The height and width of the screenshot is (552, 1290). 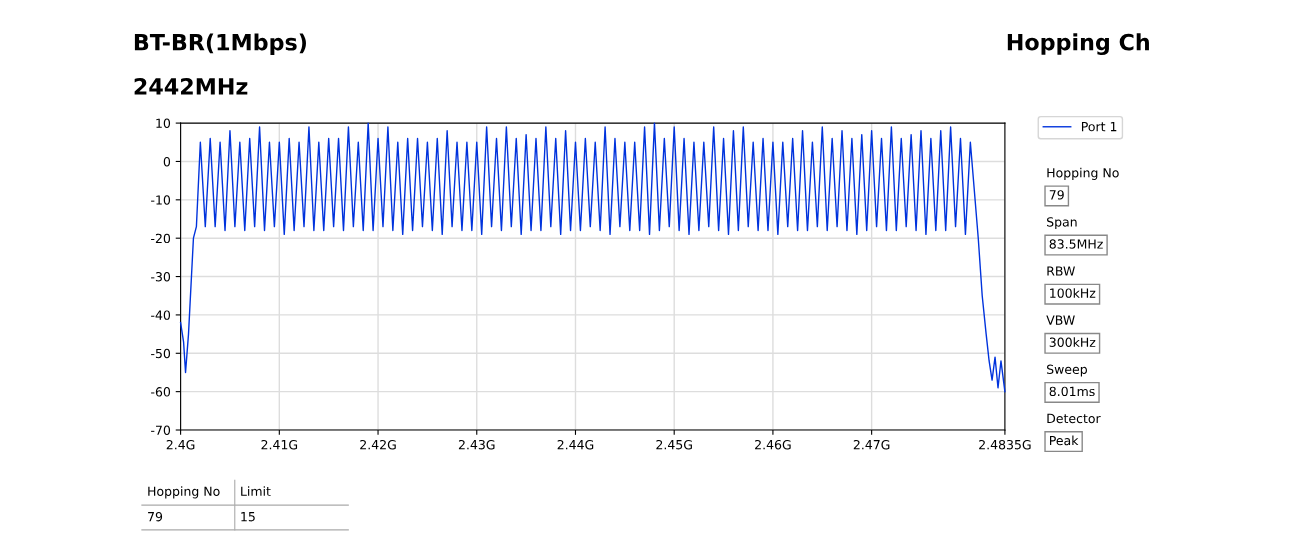 What do you see at coordinates (161, 200) in the screenshot?
I see `y-tick-label: -10` at bounding box center [161, 200].